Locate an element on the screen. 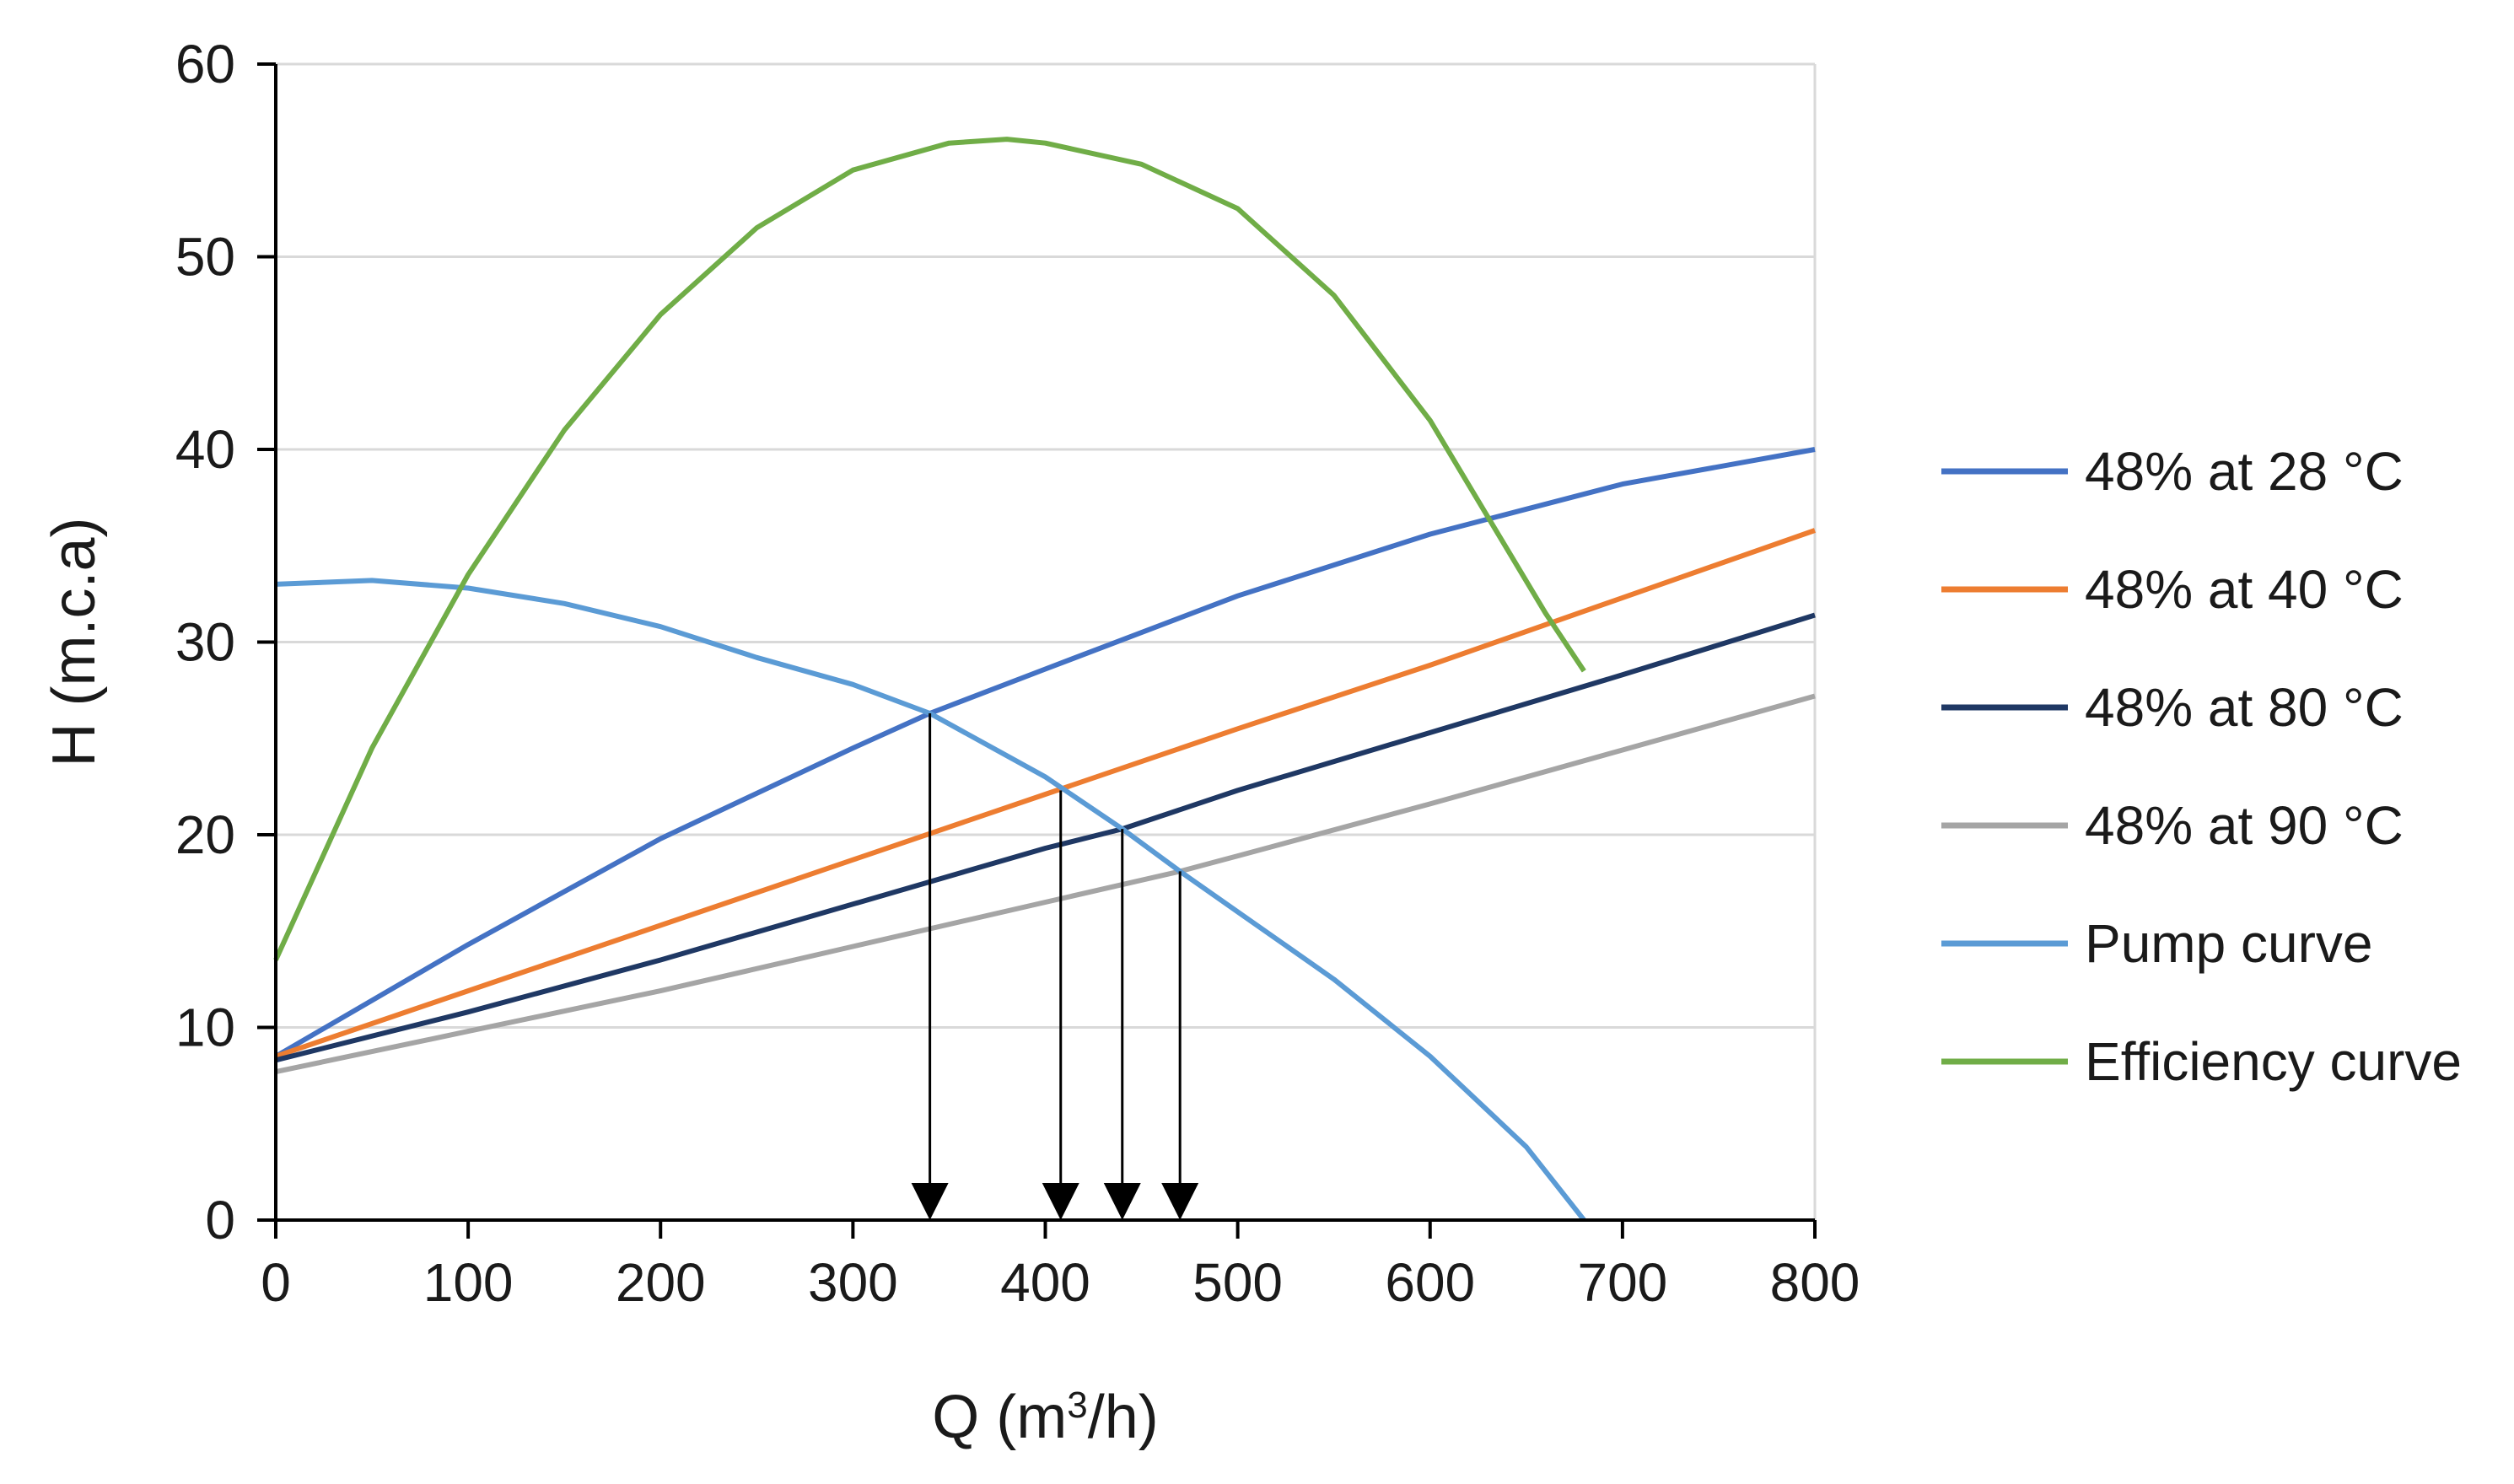 The height and width of the screenshot is (1484, 2514). x-axis-title-main: Q (m is located at coordinates (999, 1417).